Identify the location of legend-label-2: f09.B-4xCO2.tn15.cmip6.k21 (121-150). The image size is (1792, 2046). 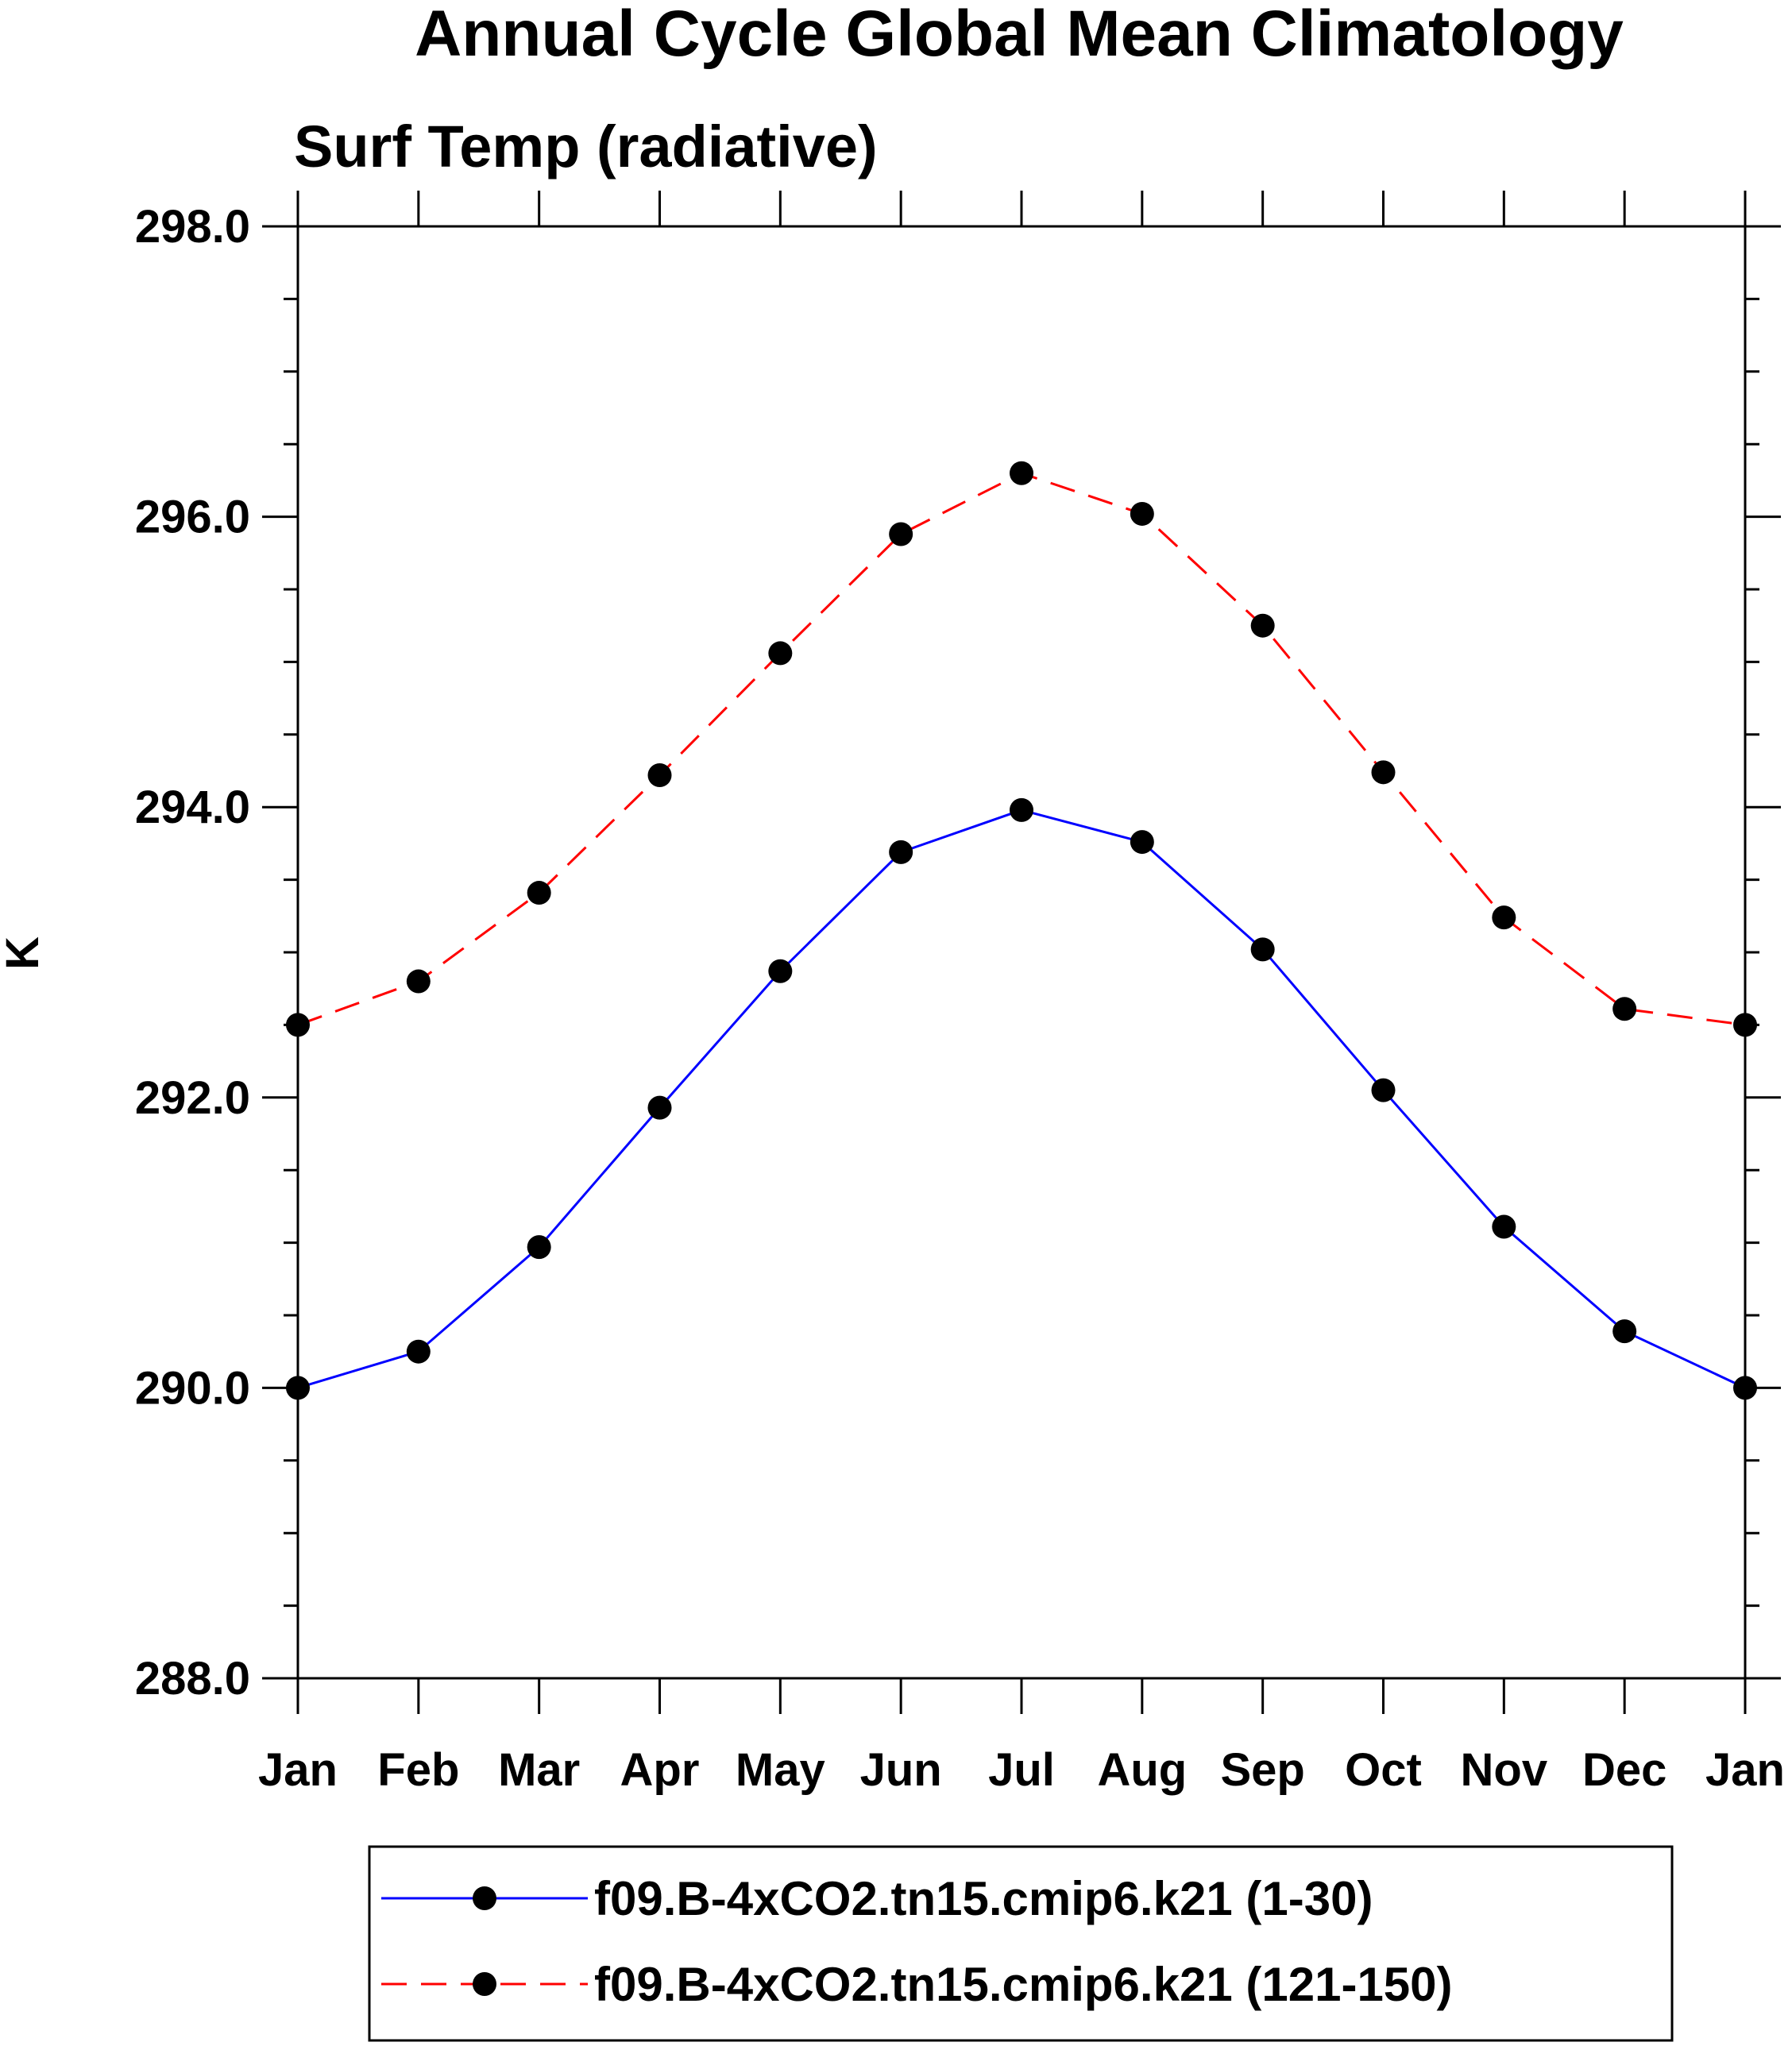
(1024, 1984).